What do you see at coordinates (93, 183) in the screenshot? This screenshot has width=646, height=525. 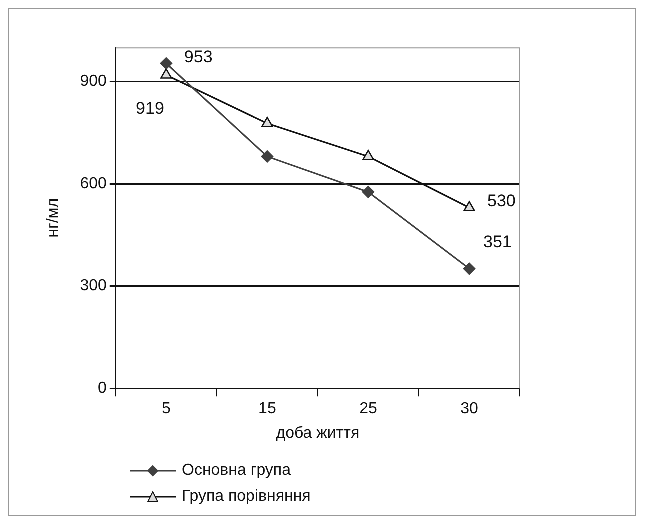 I see `y-tick-label: 600` at bounding box center [93, 183].